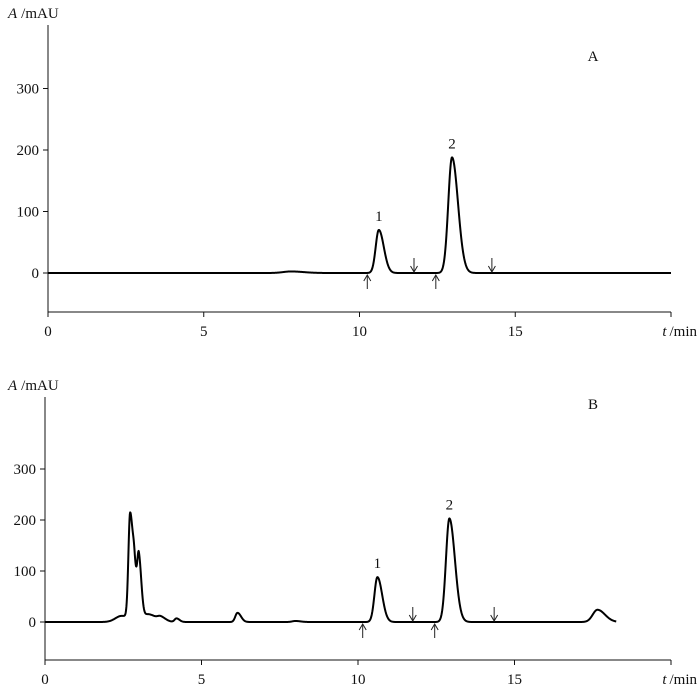  I want to click on panel-label: A, so click(593, 57).